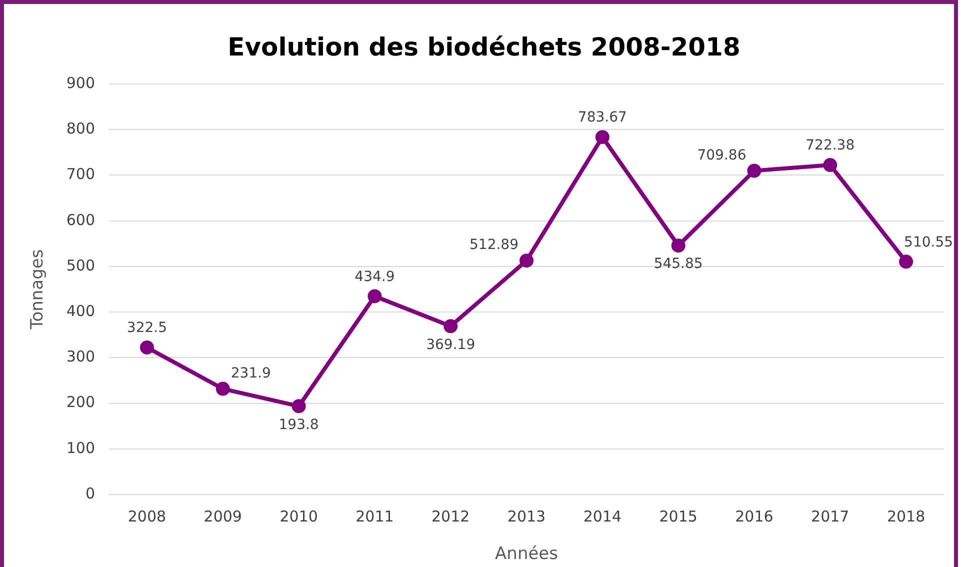 This screenshot has width=966, height=567. What do you see at coordinates (451, 516) in the screenshot?
I see `x-tick-label: 2012` at bounding box center [451, 516].